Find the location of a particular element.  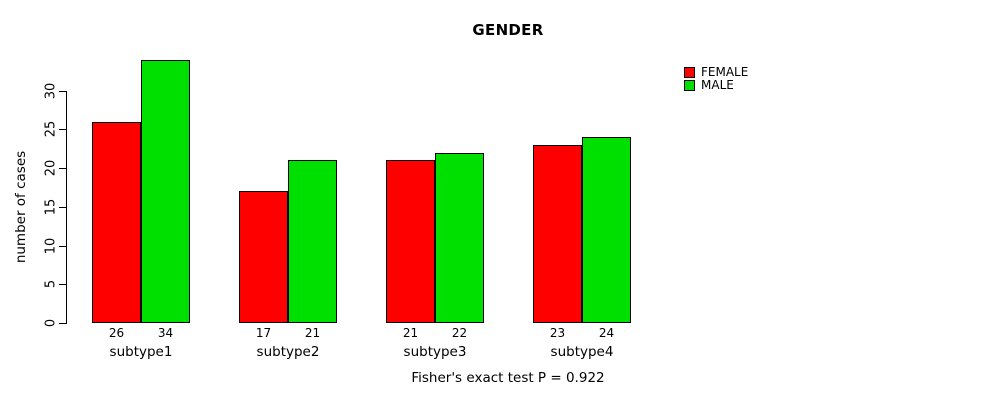

y-tick-label: 0 is located at coordinates (51, 323).